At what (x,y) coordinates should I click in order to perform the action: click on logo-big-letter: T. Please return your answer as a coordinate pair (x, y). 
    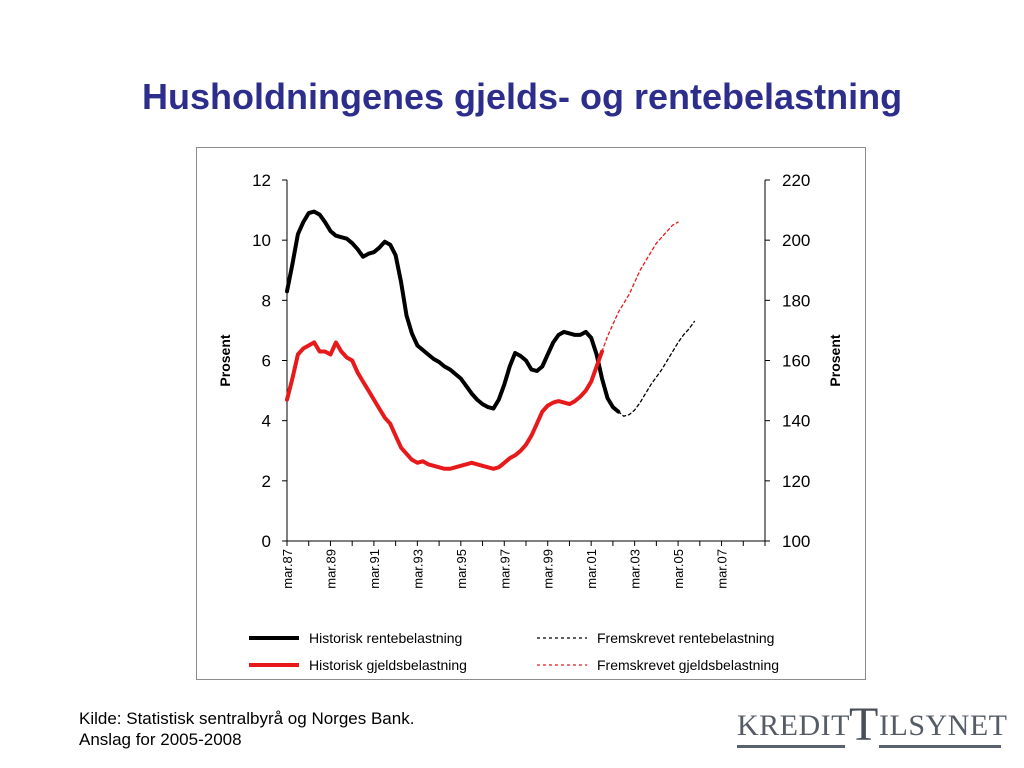
    Looking at the image, I should click on (864, 724).